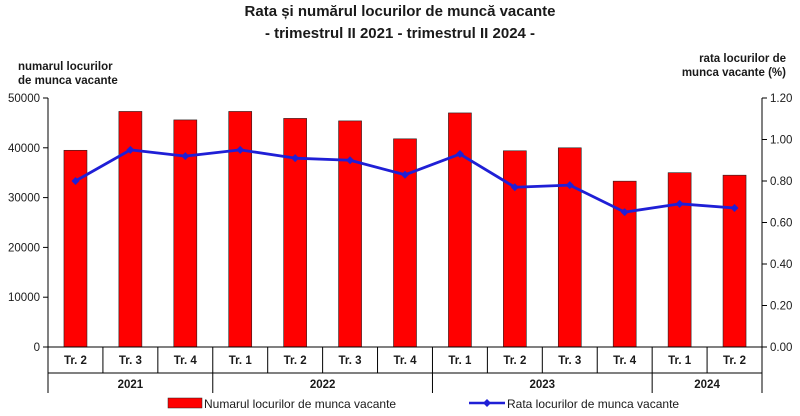 This screenshot has height=416, width=800. I want to click on rate-line-series, so click(405, 181).